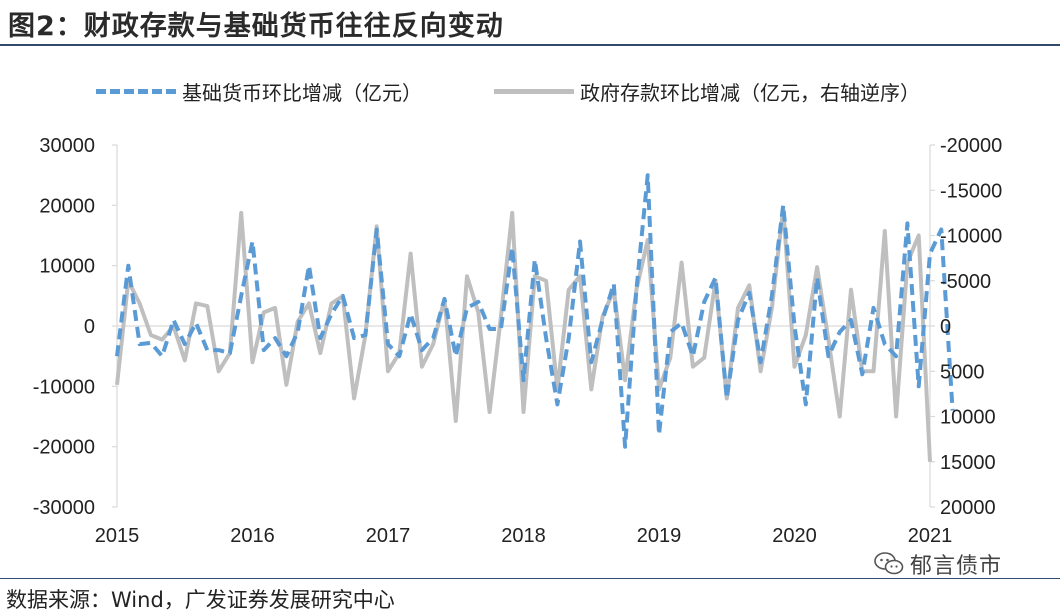 The width and height of the screenshot is (1060, 615). I want to click on right-tick-label: 15000, so click(968, 463).